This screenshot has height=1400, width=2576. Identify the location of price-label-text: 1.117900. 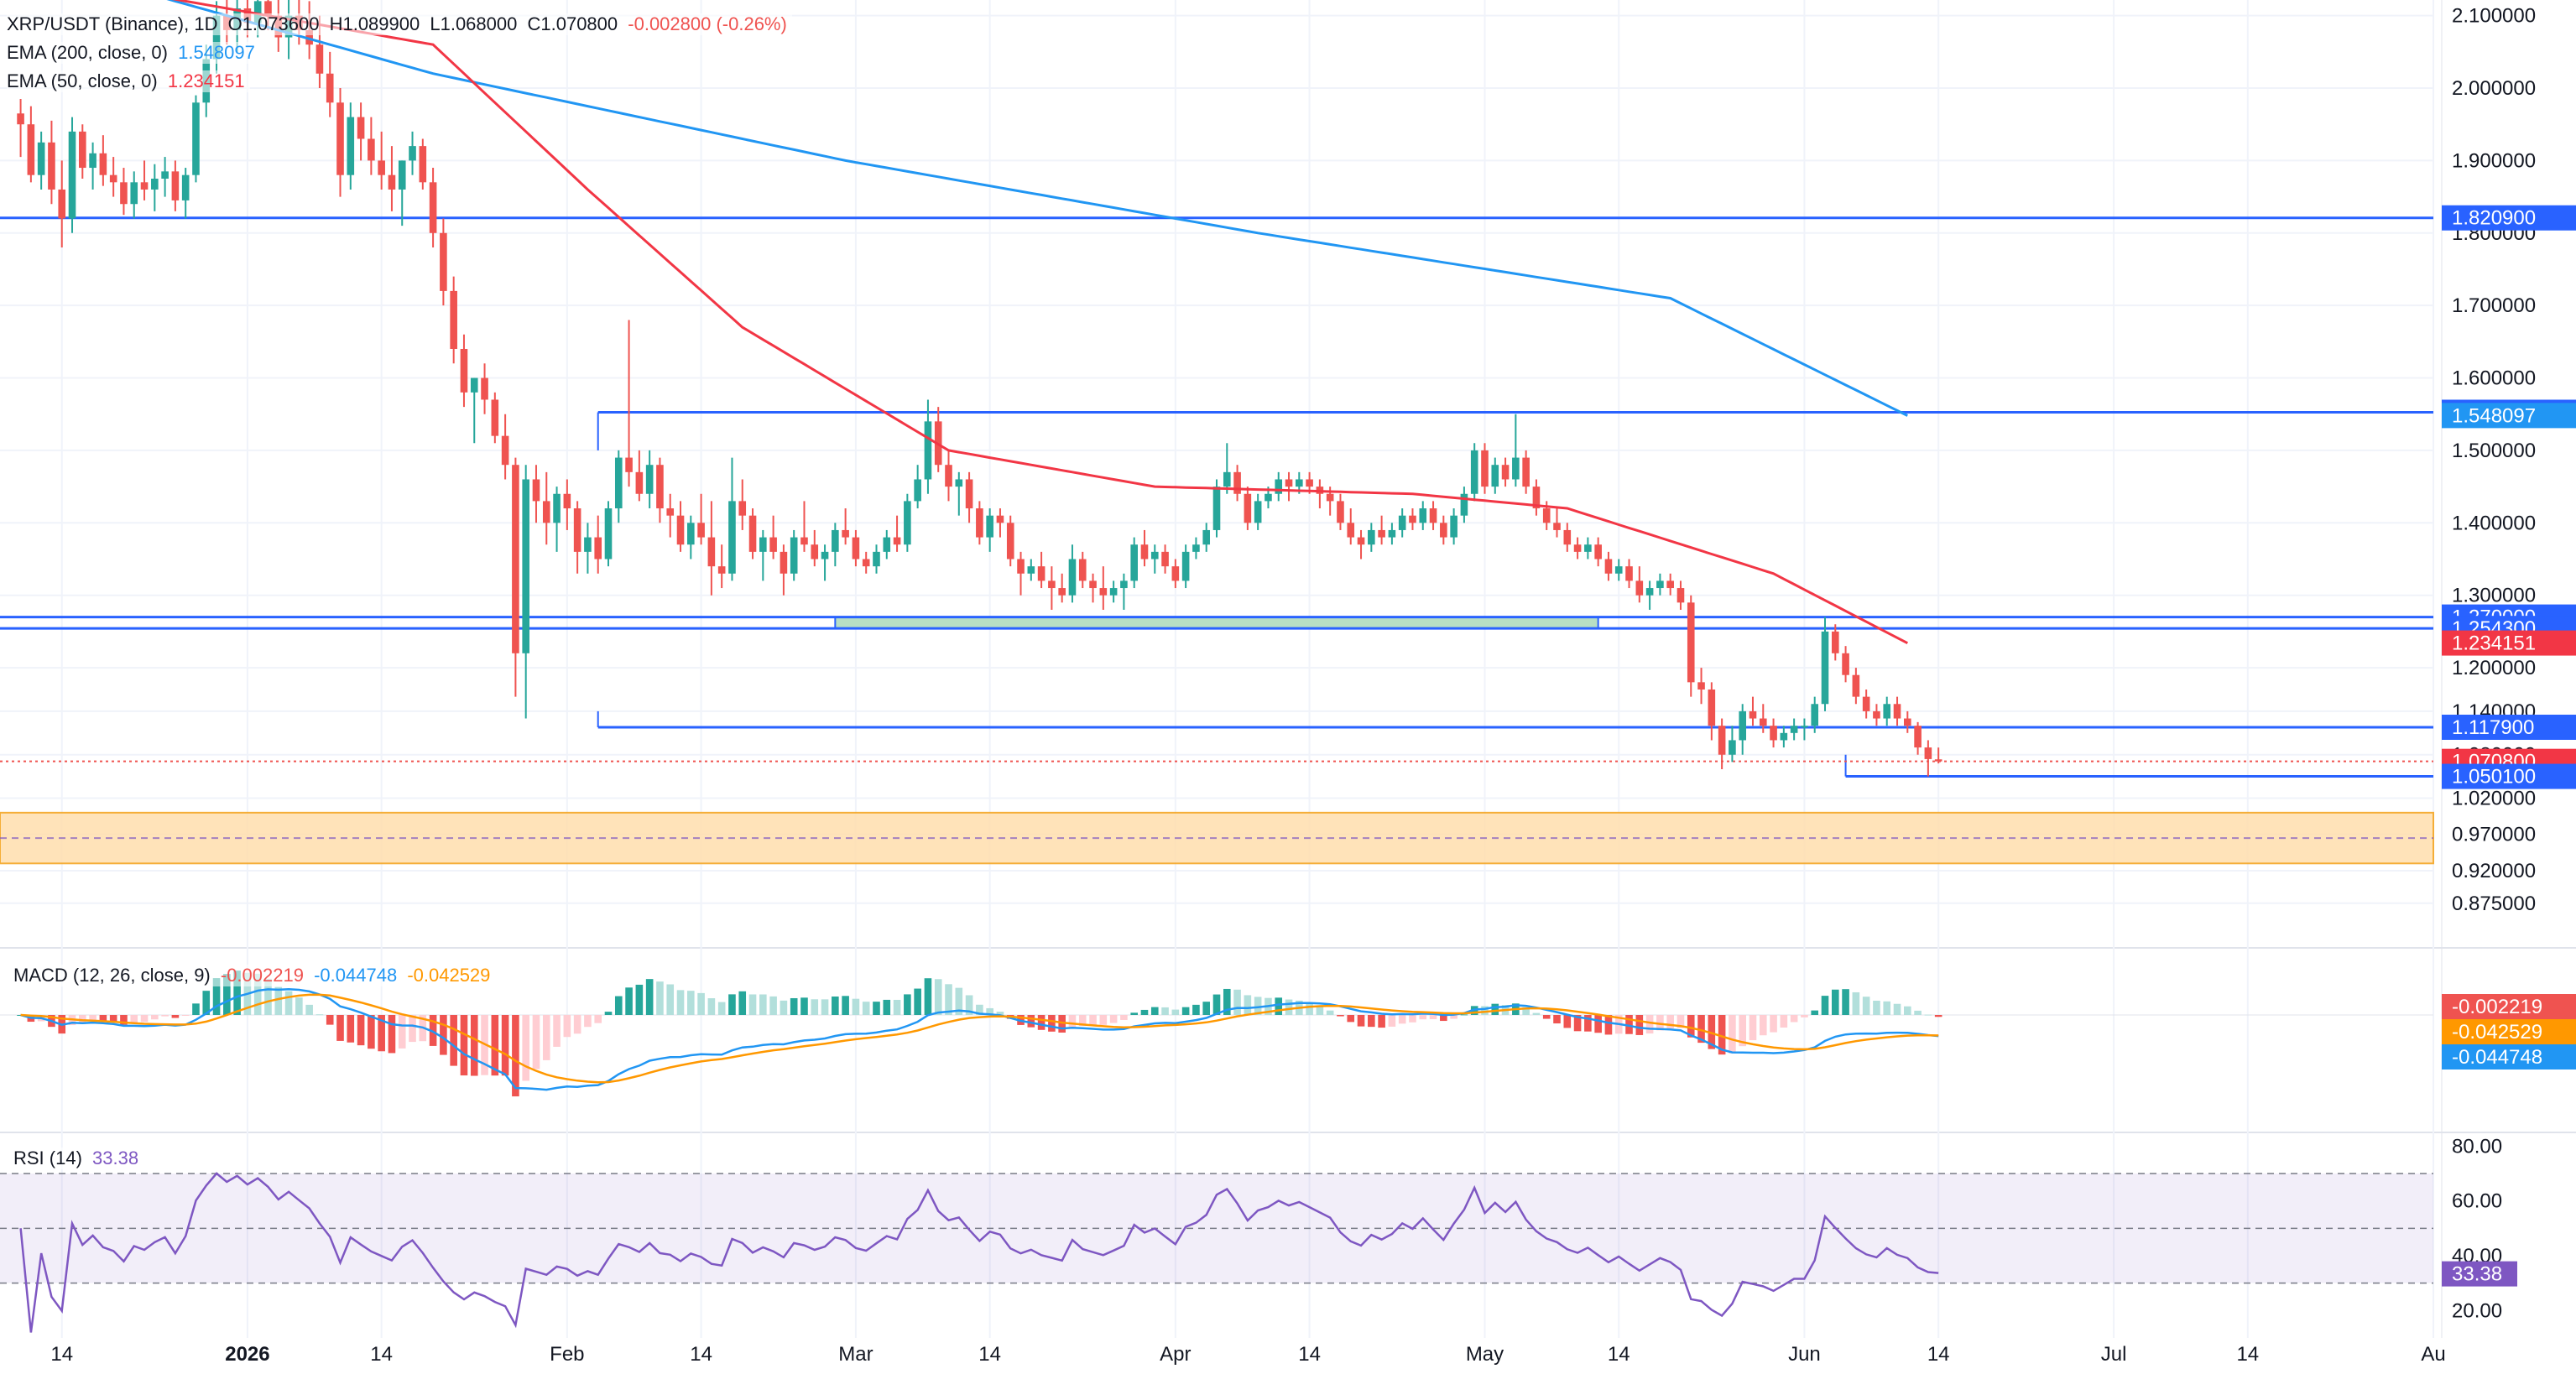
(2493, 728).